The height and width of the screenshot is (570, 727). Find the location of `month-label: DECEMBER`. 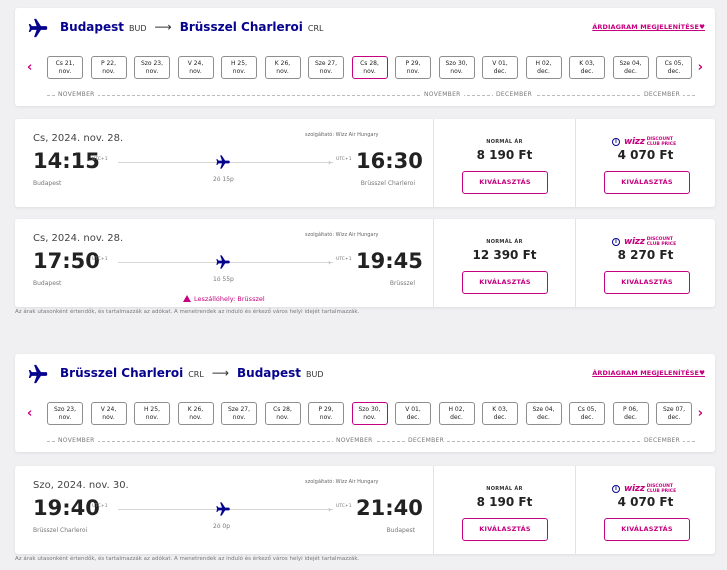

month-label: DECEMBER is located at coordinates (662, 440).